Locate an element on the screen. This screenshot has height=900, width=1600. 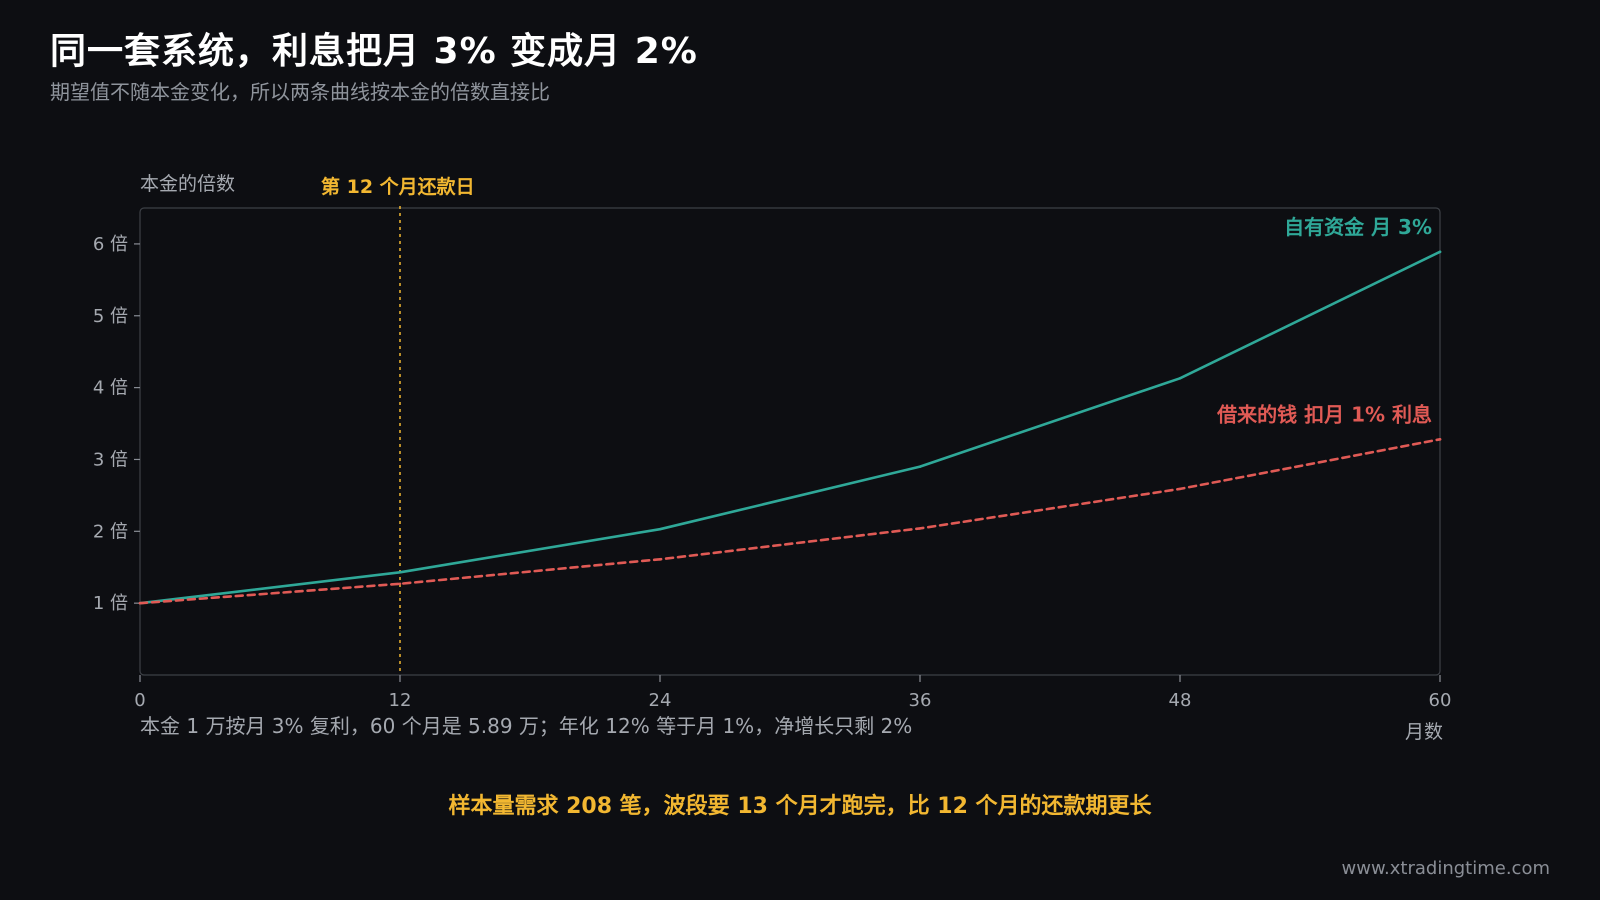
x-tick-label: 12 is located at coordinates (400, 700).